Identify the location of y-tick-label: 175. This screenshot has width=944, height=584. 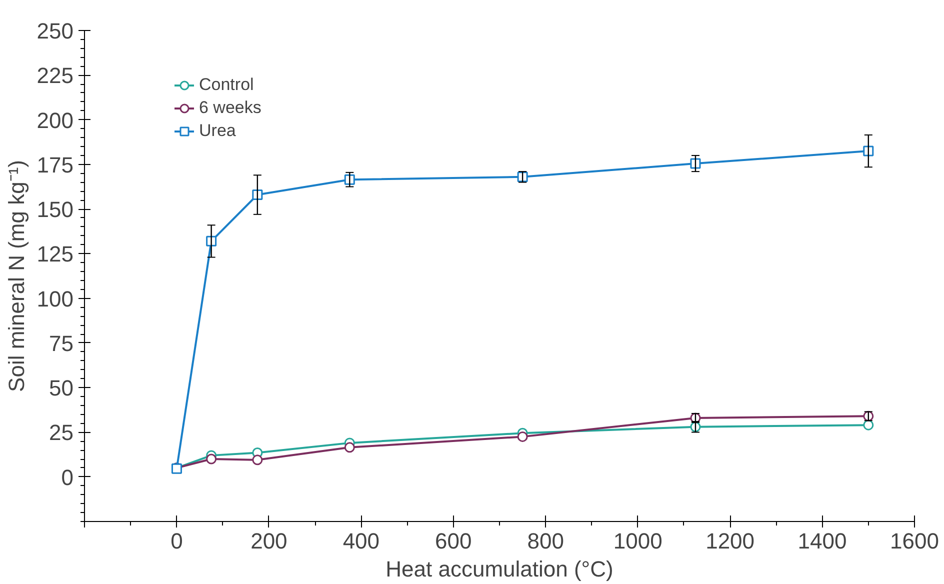
(55, 165).